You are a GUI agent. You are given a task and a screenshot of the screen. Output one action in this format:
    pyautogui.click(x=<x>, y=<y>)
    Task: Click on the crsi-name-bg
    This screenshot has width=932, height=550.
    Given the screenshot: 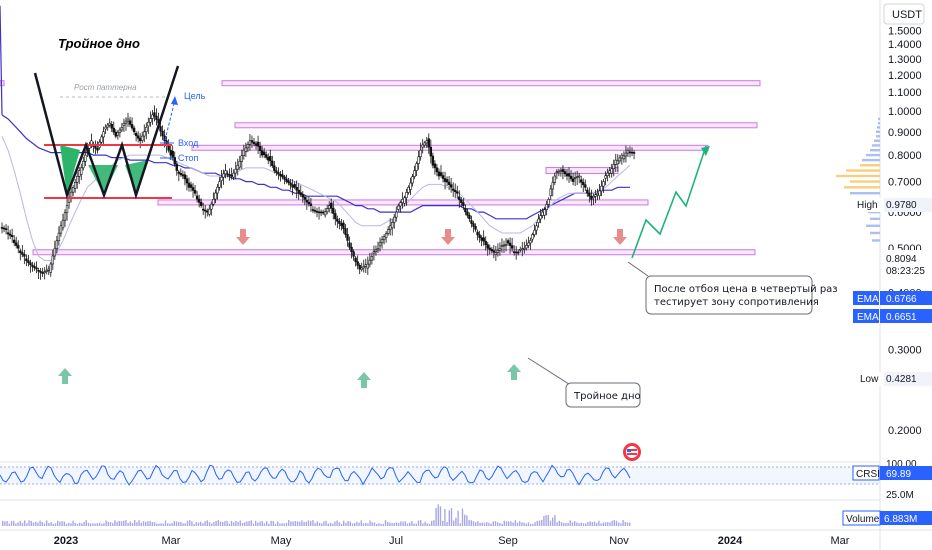 What is the action you would take?
    pyautogui.click(x=866, y=473)
    